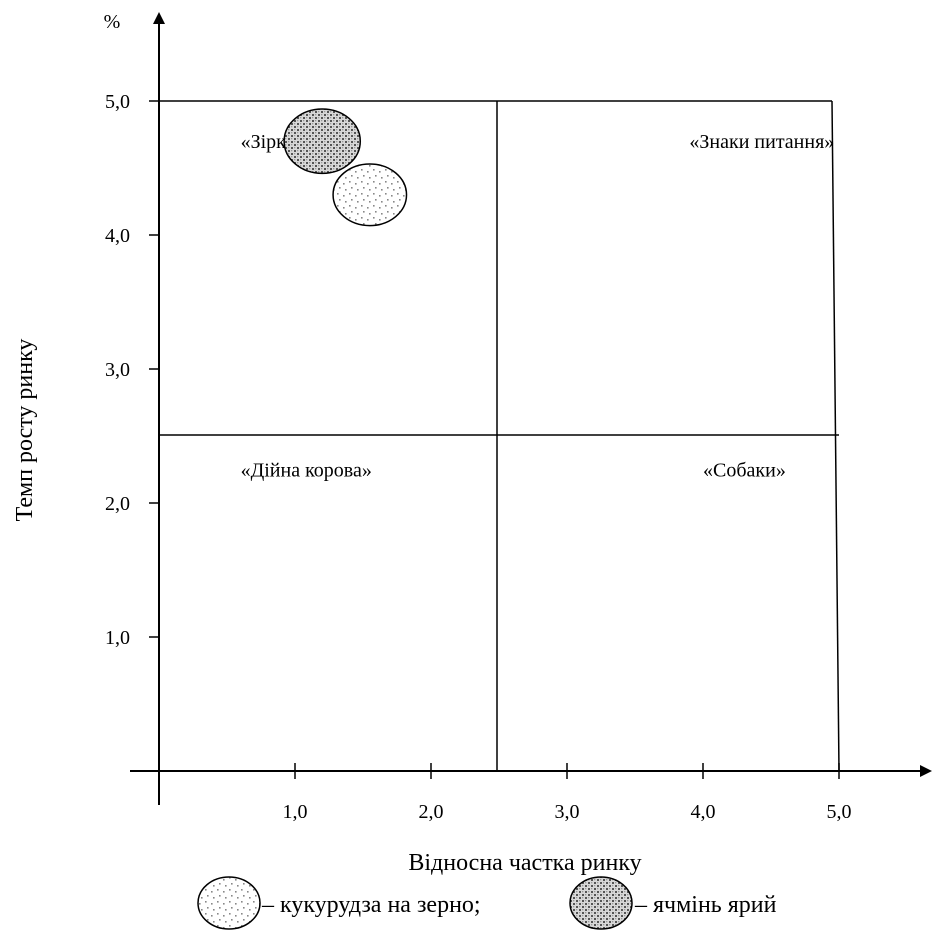  I want to click on quadrant-label-dogs: «Собаки», so click(744, 471).